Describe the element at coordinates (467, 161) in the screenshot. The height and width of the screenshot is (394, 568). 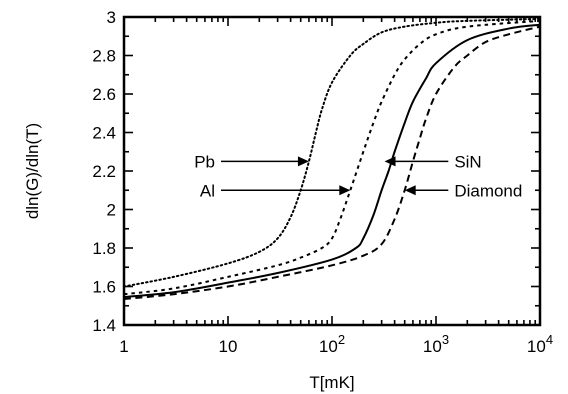
I see `annotation-label-sin: SiN` at that location.